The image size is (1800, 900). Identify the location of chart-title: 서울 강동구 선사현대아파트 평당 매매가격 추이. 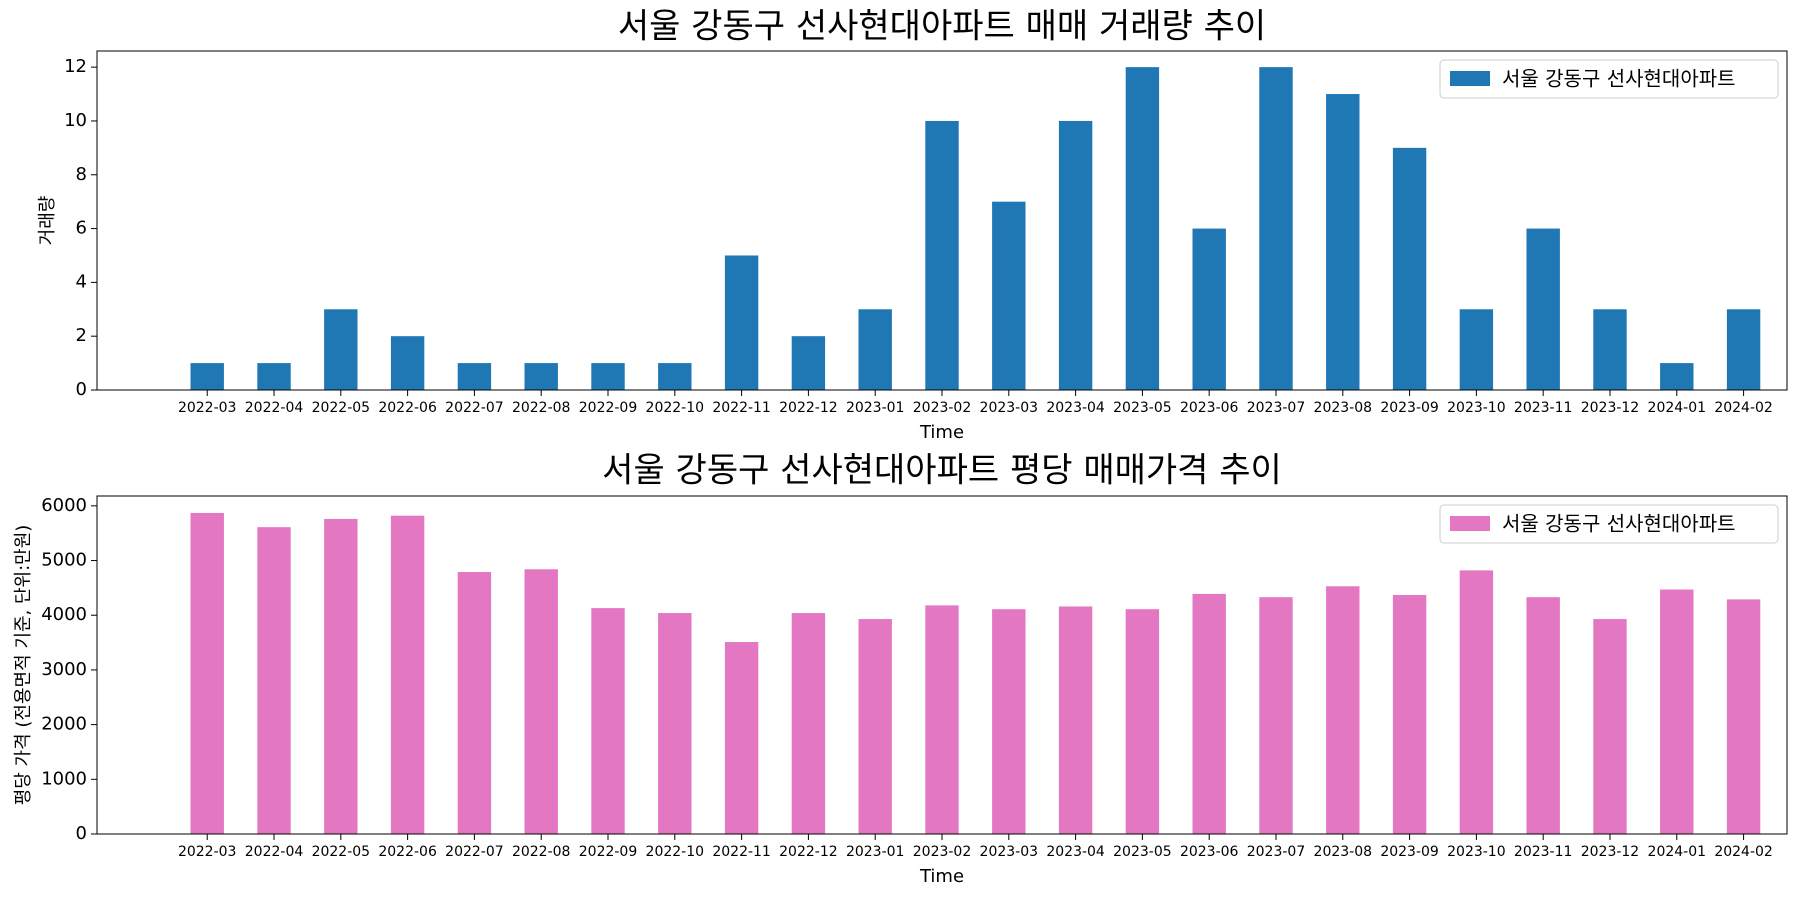
(942, 471).